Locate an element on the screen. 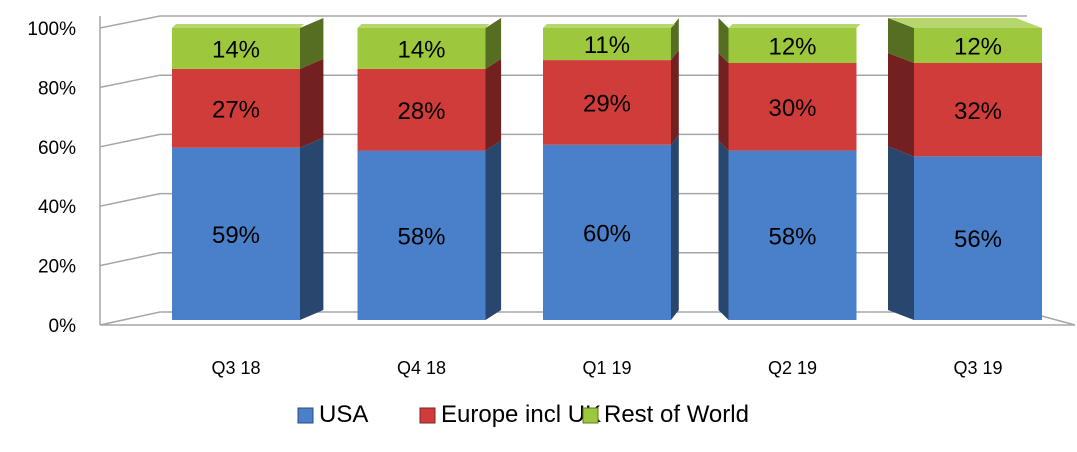  legend-item-usa: USA is located at coordinates (332, 414).